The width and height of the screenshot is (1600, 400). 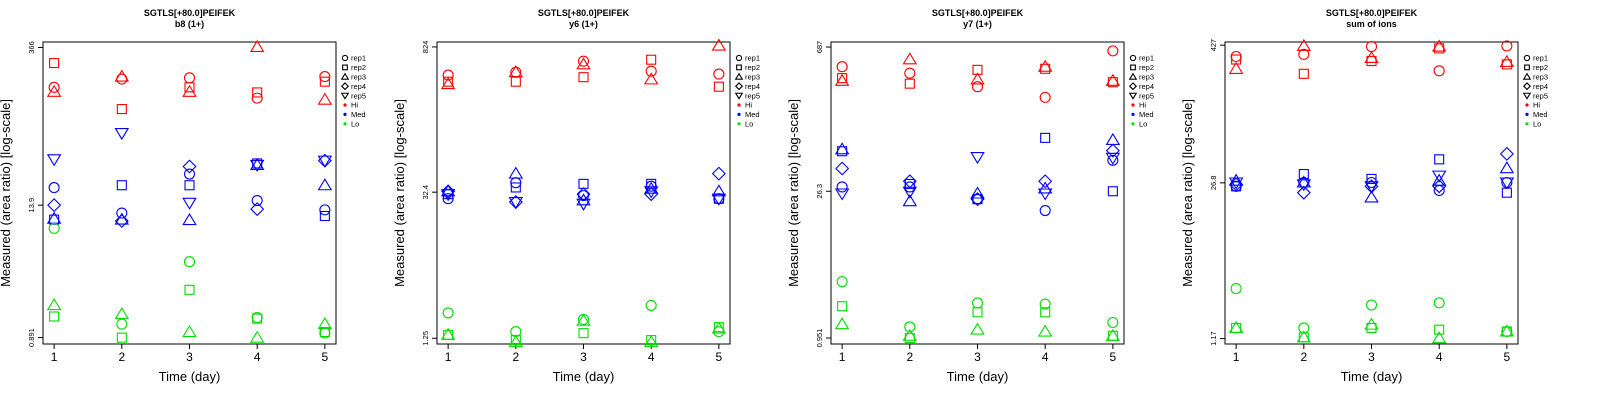 What do you see at coordinates (448, 357) in the screenshot?
I see `x-tick-label: 1` at bounding box center [448, 357].